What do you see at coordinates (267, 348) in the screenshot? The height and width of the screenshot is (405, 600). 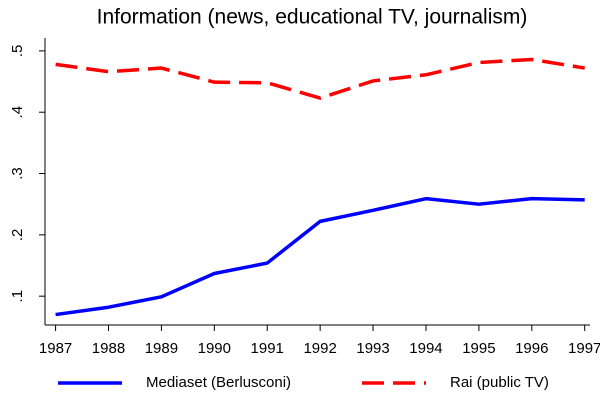 I see `x-tick-label: 1991` at bounding box center [267, 348].